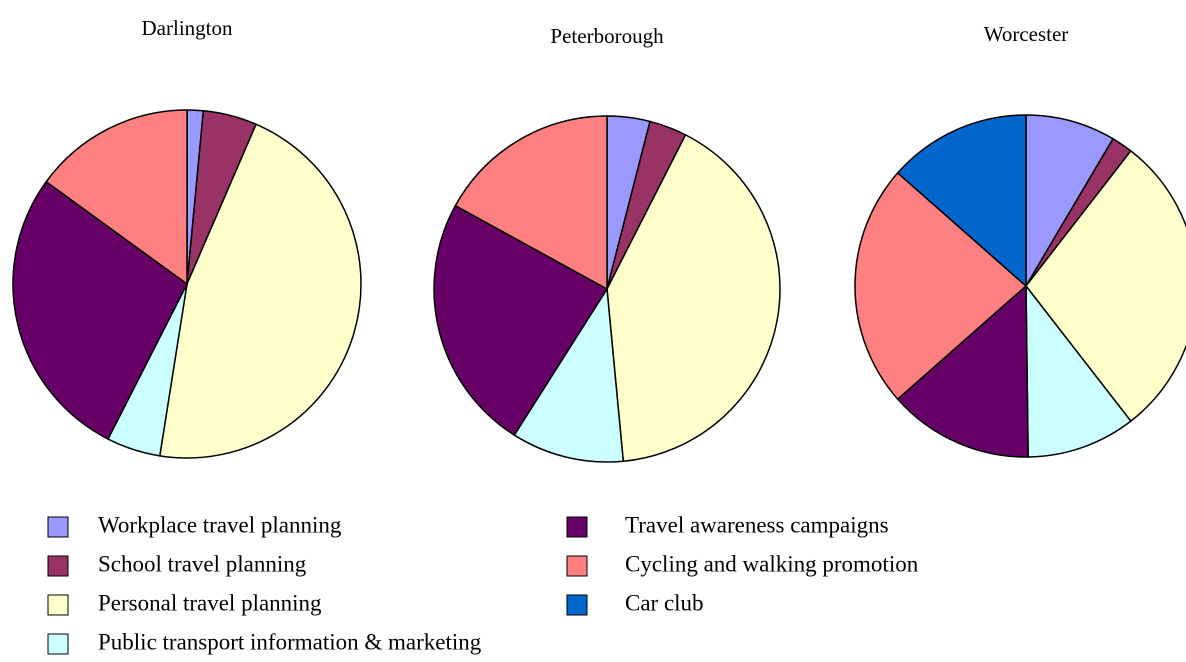  I want to click on legend-label: Public transport information & marketing, so click(290, 641).